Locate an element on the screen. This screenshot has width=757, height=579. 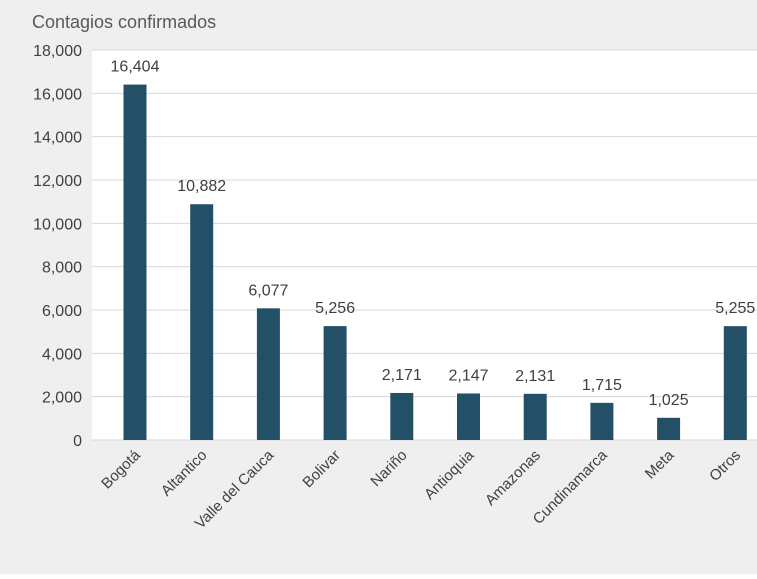
y-tick-label: 4,000 is located at coordinates (62, 354).